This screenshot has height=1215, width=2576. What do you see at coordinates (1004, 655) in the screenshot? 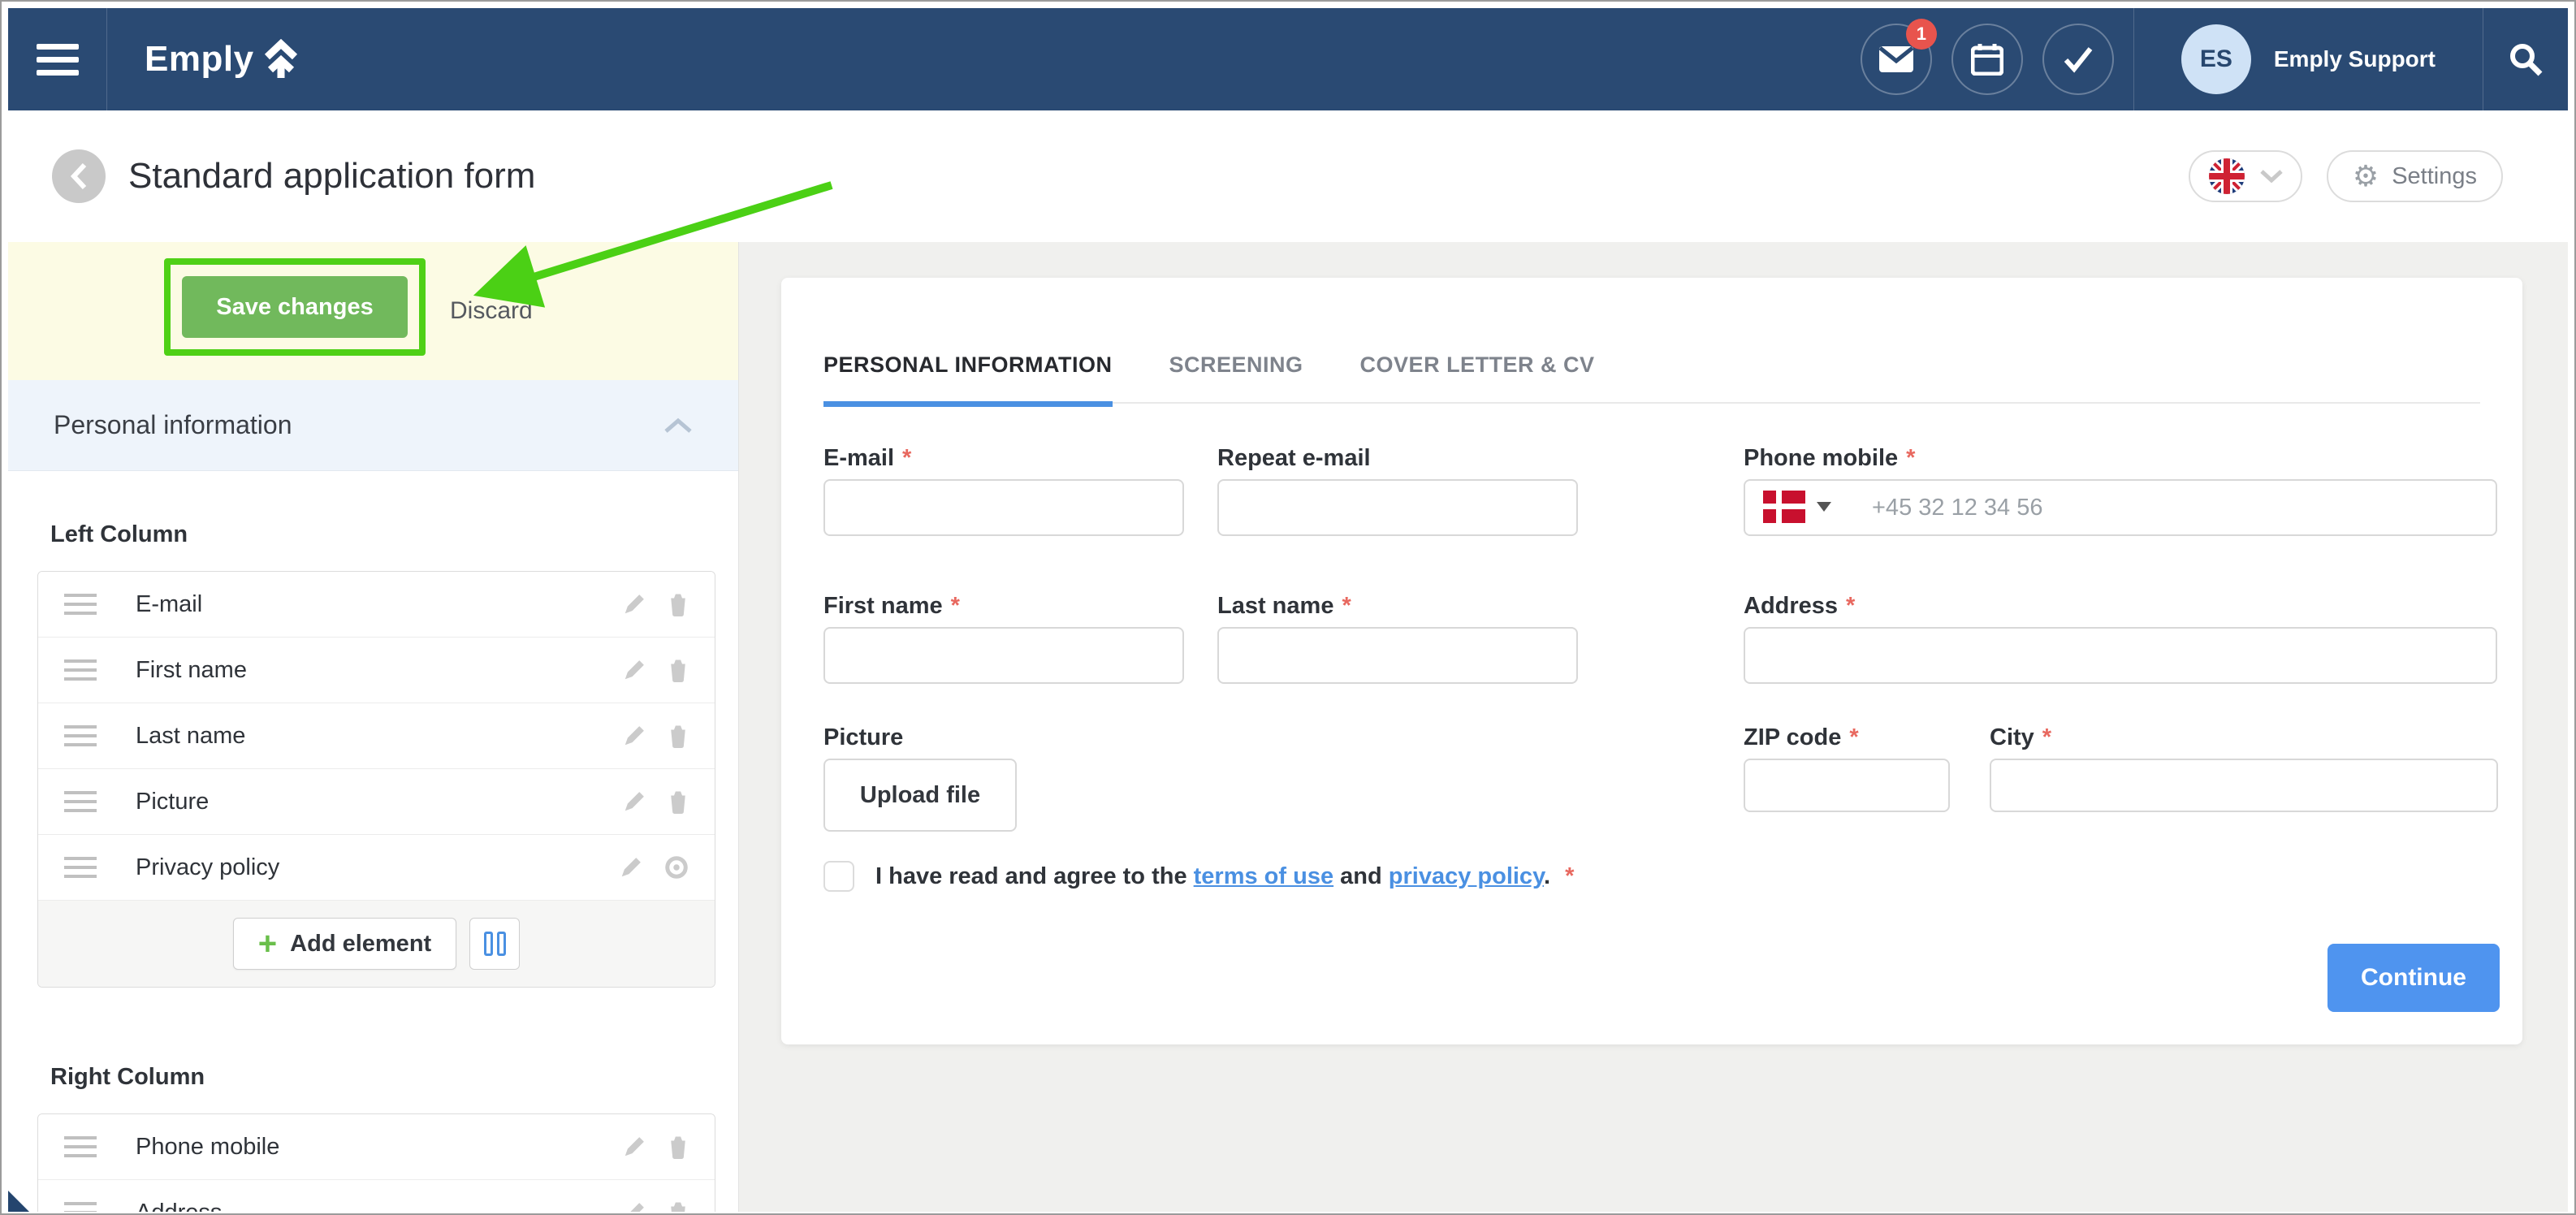
I see `first-name-input` at bounding box center [1004, 655].